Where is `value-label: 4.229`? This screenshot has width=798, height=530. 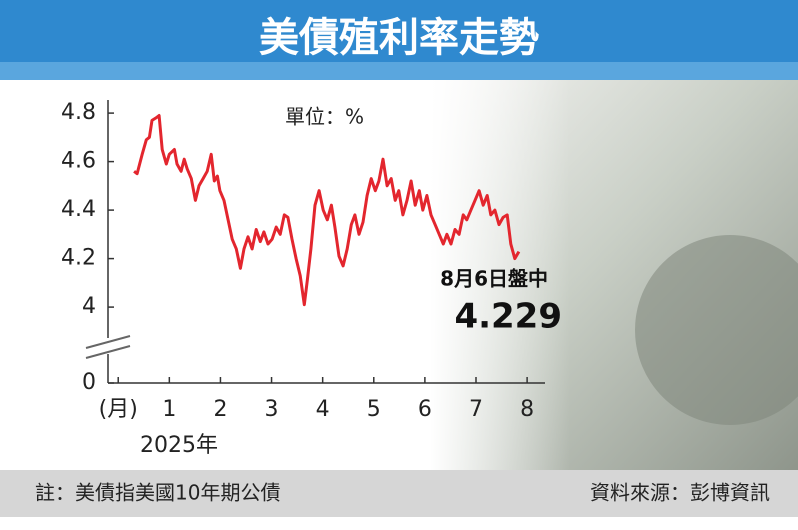
value-label: 4.229 is located at coordinates (508, 317).